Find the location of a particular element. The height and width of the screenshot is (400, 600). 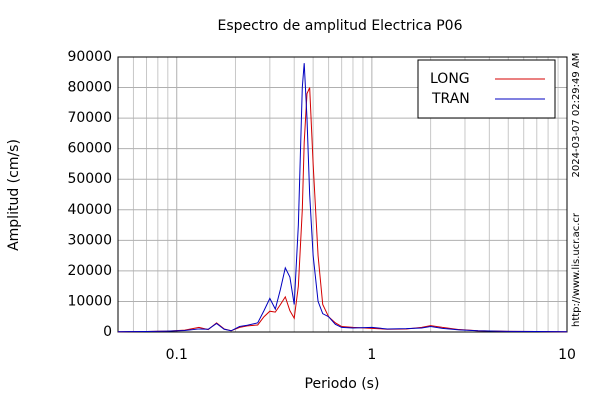

legend-box is located at coordinates (486, 89).